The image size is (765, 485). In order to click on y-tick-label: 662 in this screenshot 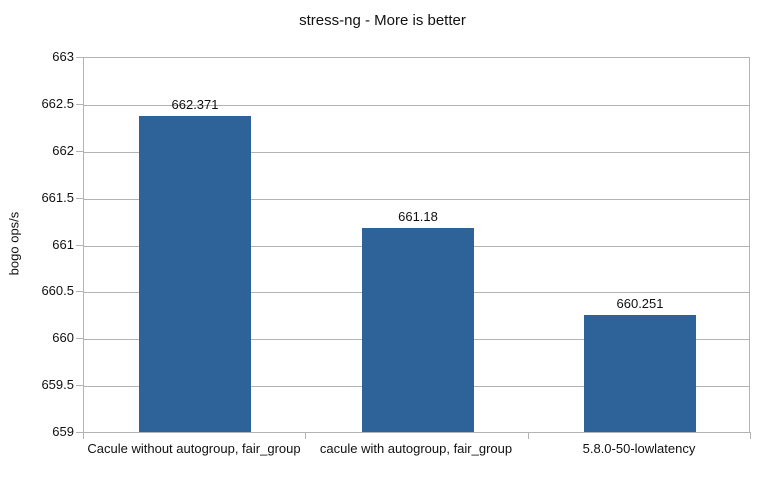, I will do `click(63, 150)`.